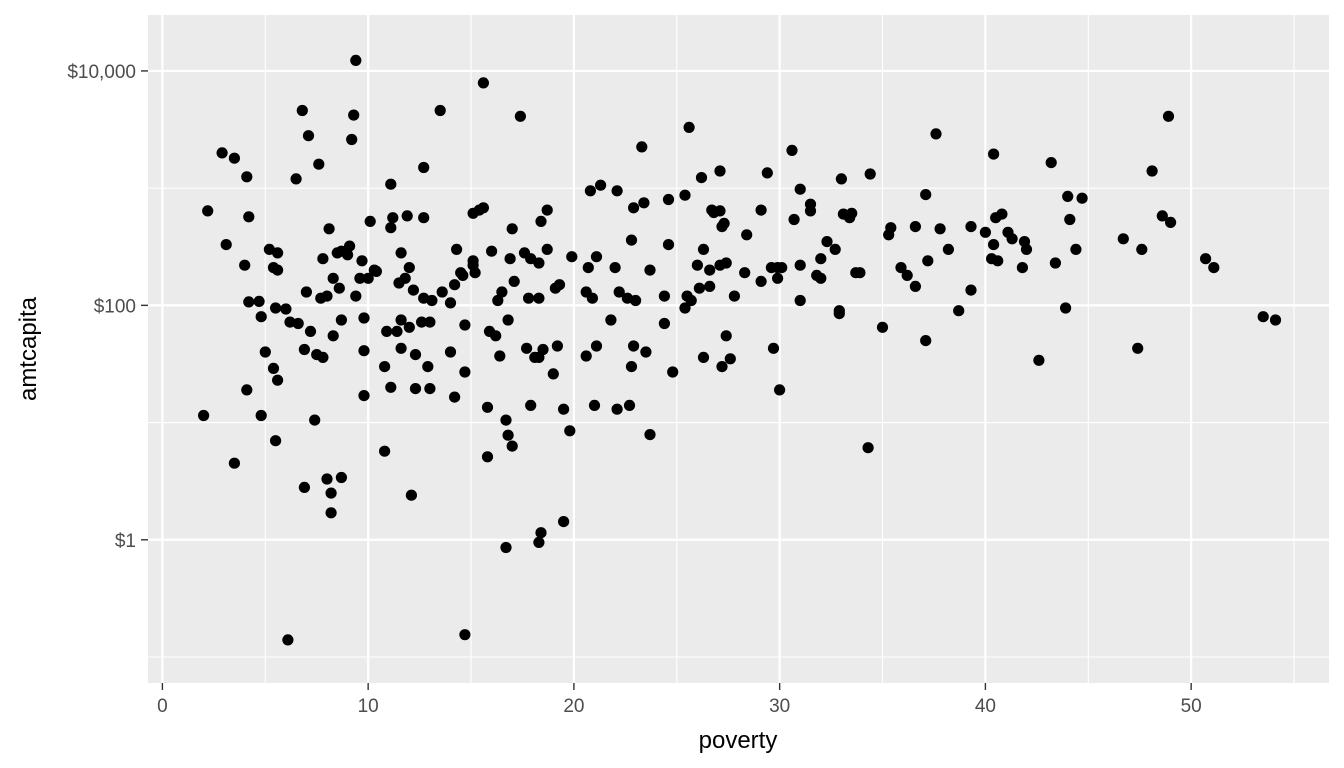  Describe the element at coordinates (125, 541) in the screenshot. I see `y-tick-label: $1` at that location.